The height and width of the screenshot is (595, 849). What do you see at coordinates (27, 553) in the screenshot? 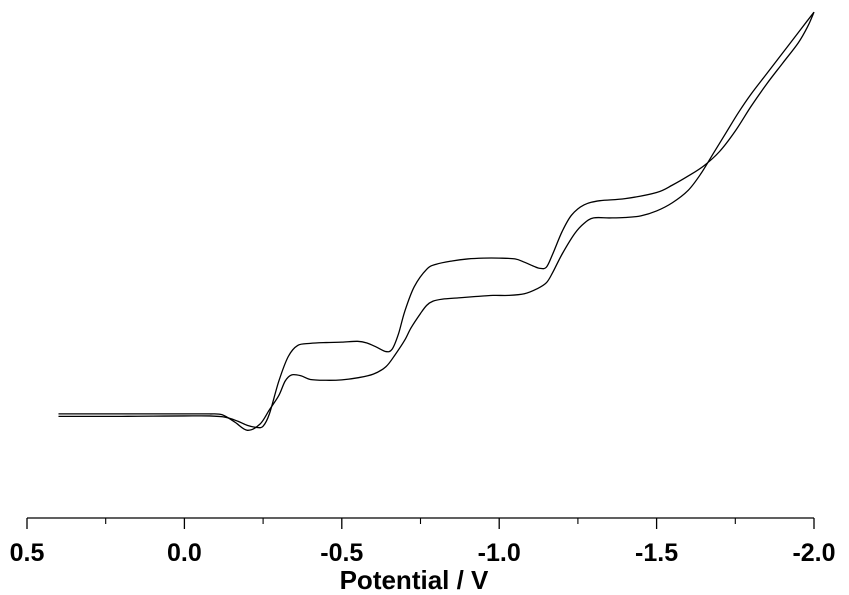
I see `x-tick-label: 0.5` at bounding box center [27, 553].